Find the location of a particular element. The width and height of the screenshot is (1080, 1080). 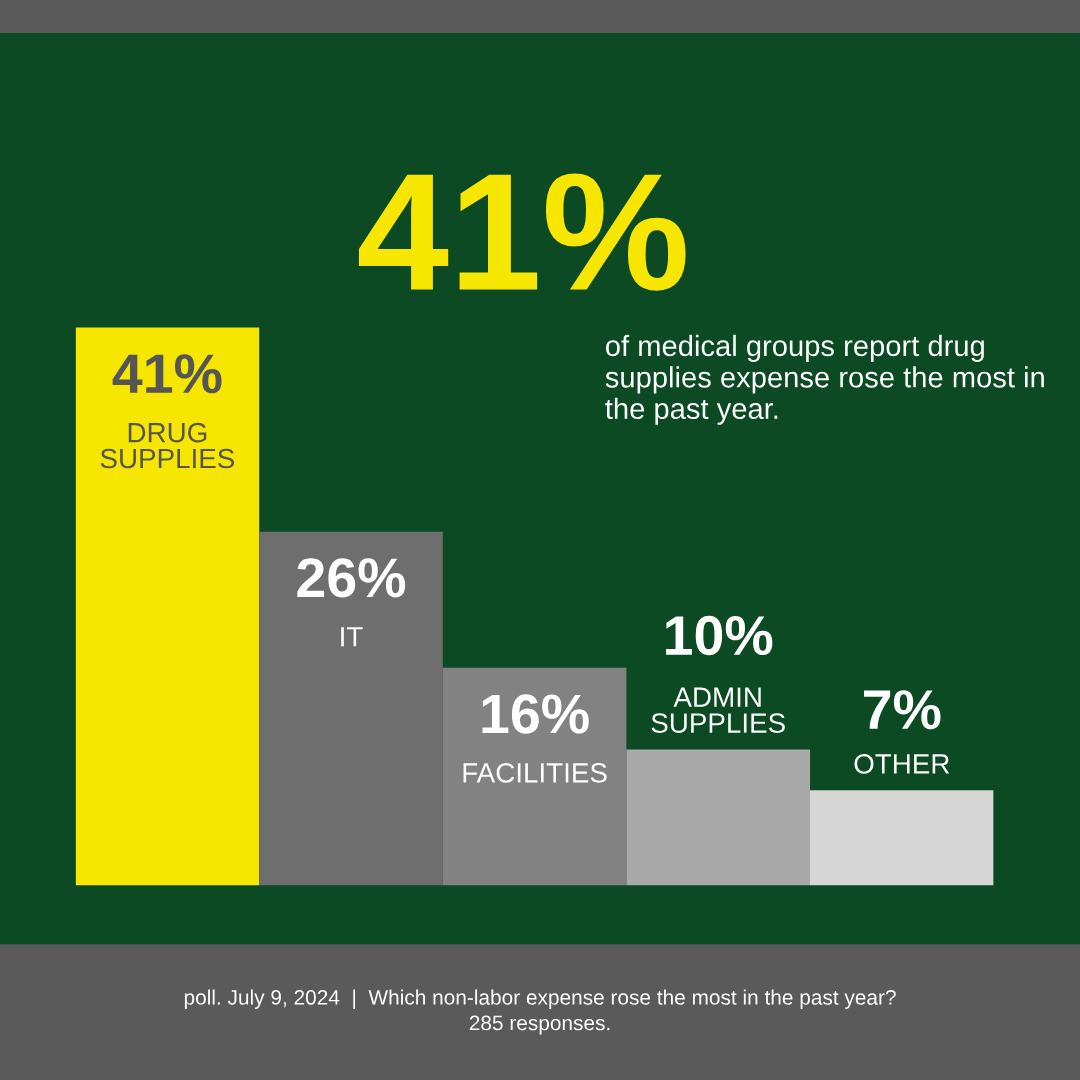

data-label: 10% is located at coordinates (719, 635).